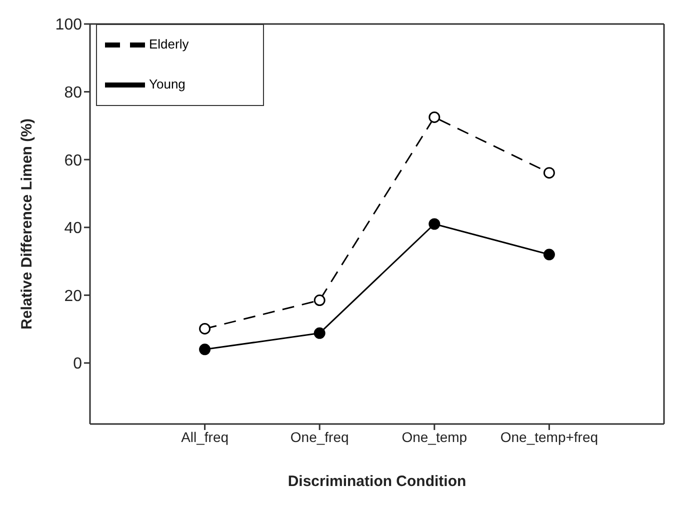 The width and height of the screenshot is (676, 512). Describe the element at coordinates (73, 93) in the screenshot. I see `y-tick-label: 80` at that location.